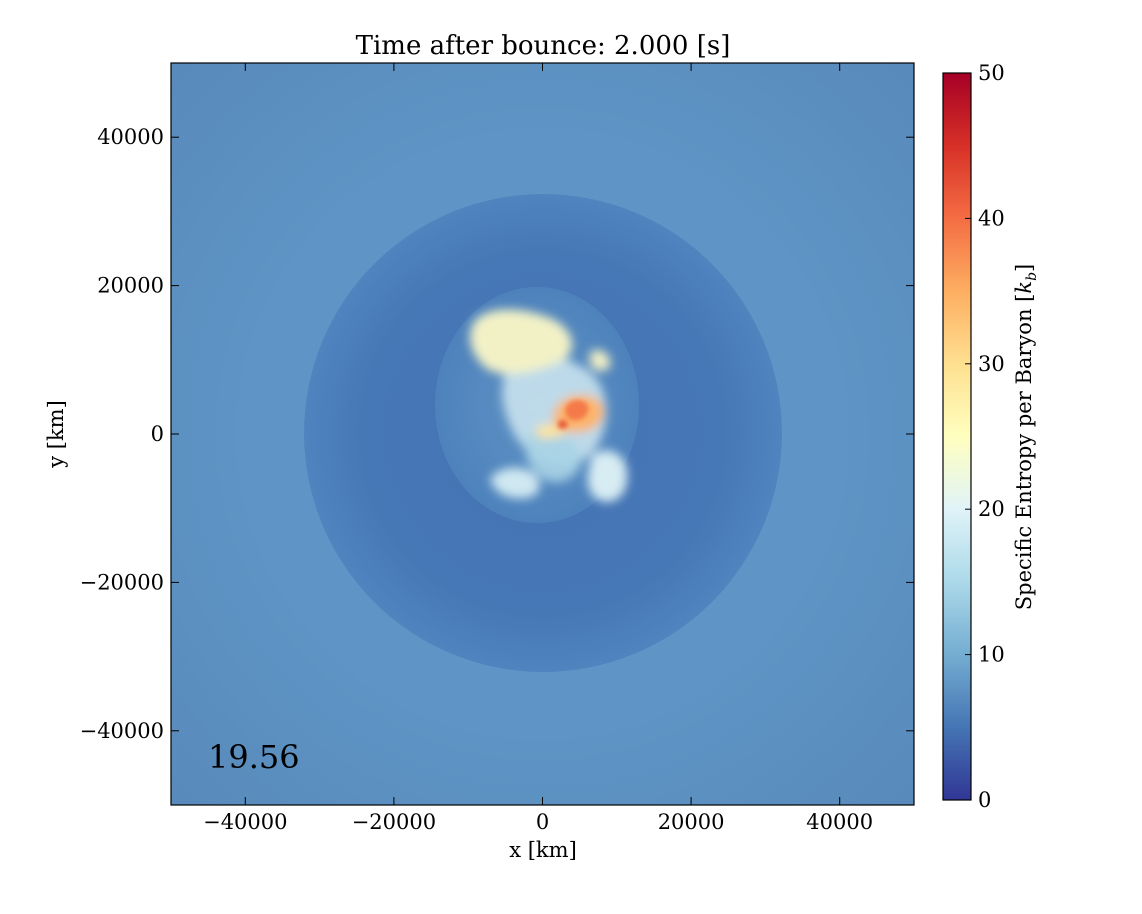  What do you see at coordinates (542, 822) in the screenshot?
I see `x-tick-label: 0` at bounding box center [542, 822].